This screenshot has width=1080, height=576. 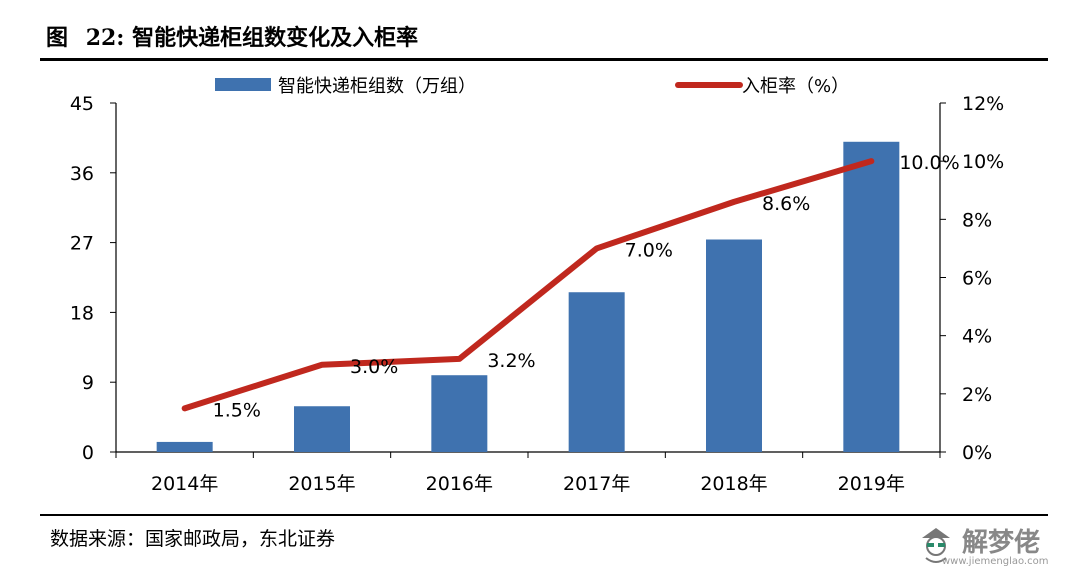 I want to click on y-left-tick-label: 27, so click(x=82, y=244).